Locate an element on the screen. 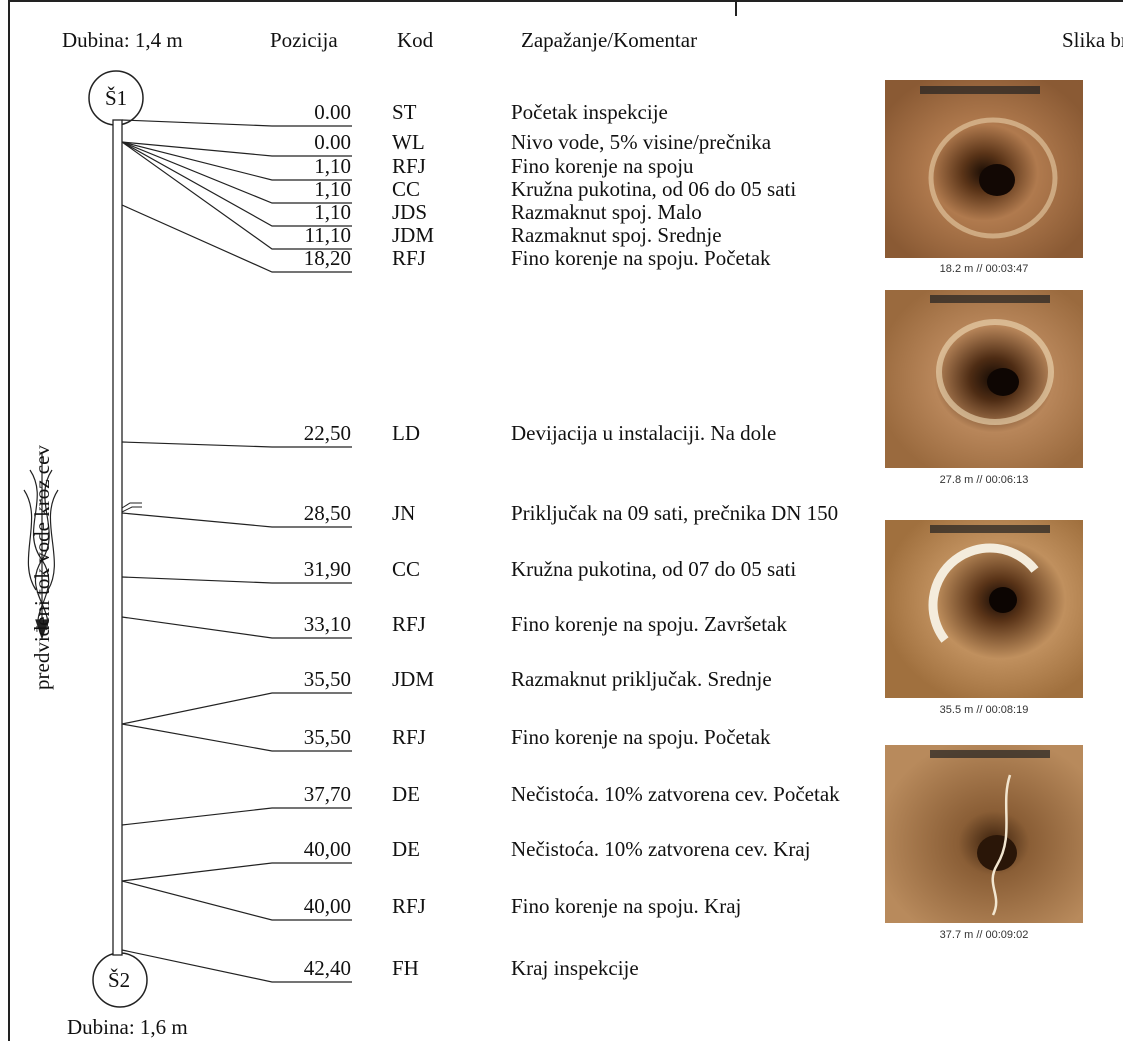 This screenshot has height=1041, width=1123. observation-position: 33,10 is located at coordinates (327, 624).